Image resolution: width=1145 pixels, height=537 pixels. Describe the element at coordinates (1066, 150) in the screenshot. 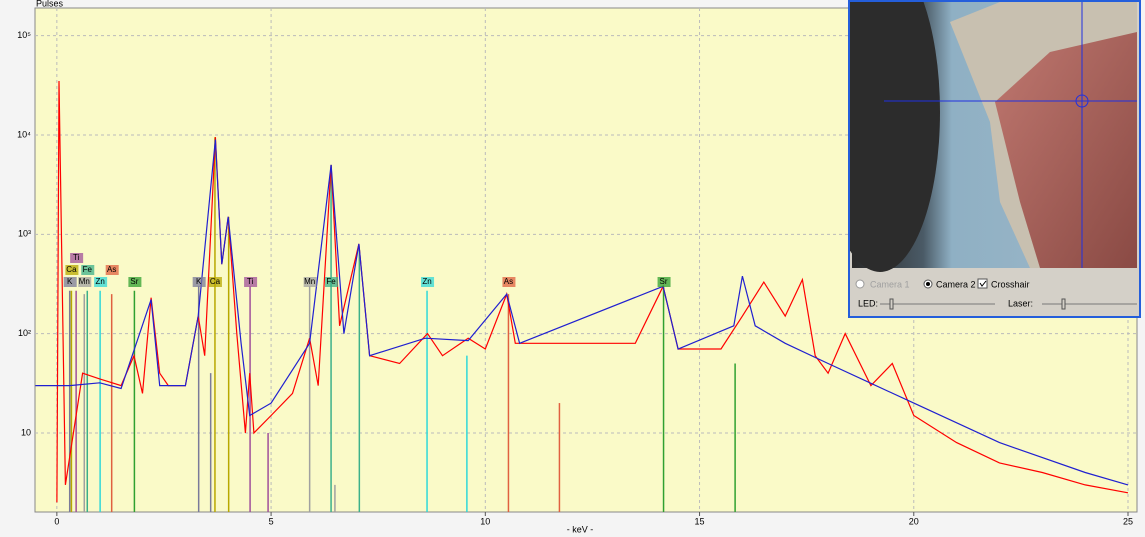

I see `camera-brick` at that location.